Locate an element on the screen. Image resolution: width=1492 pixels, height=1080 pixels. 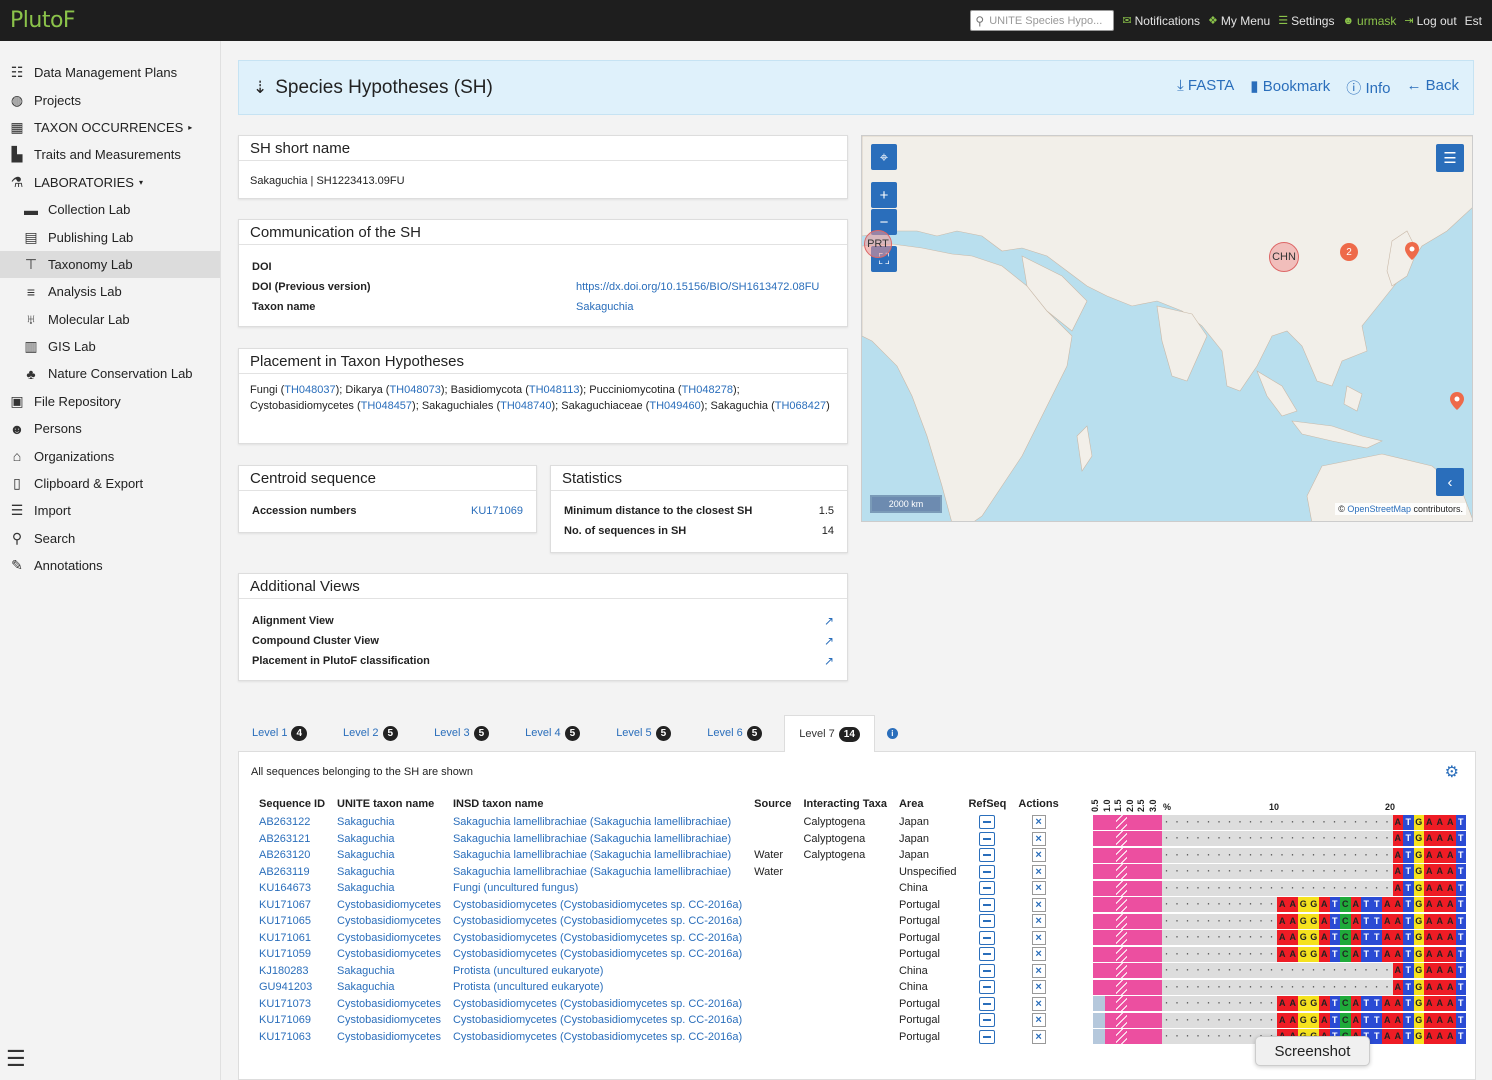
bookmark-button: ▮ Bookmark is located at coordinates (1290, 87).